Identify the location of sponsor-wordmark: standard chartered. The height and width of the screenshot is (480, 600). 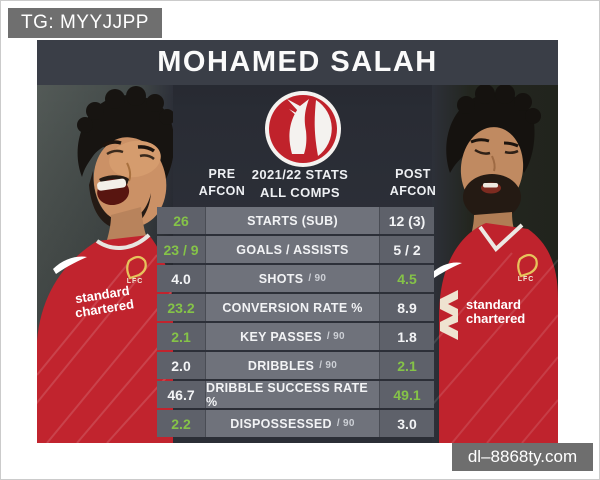
(495, 311).